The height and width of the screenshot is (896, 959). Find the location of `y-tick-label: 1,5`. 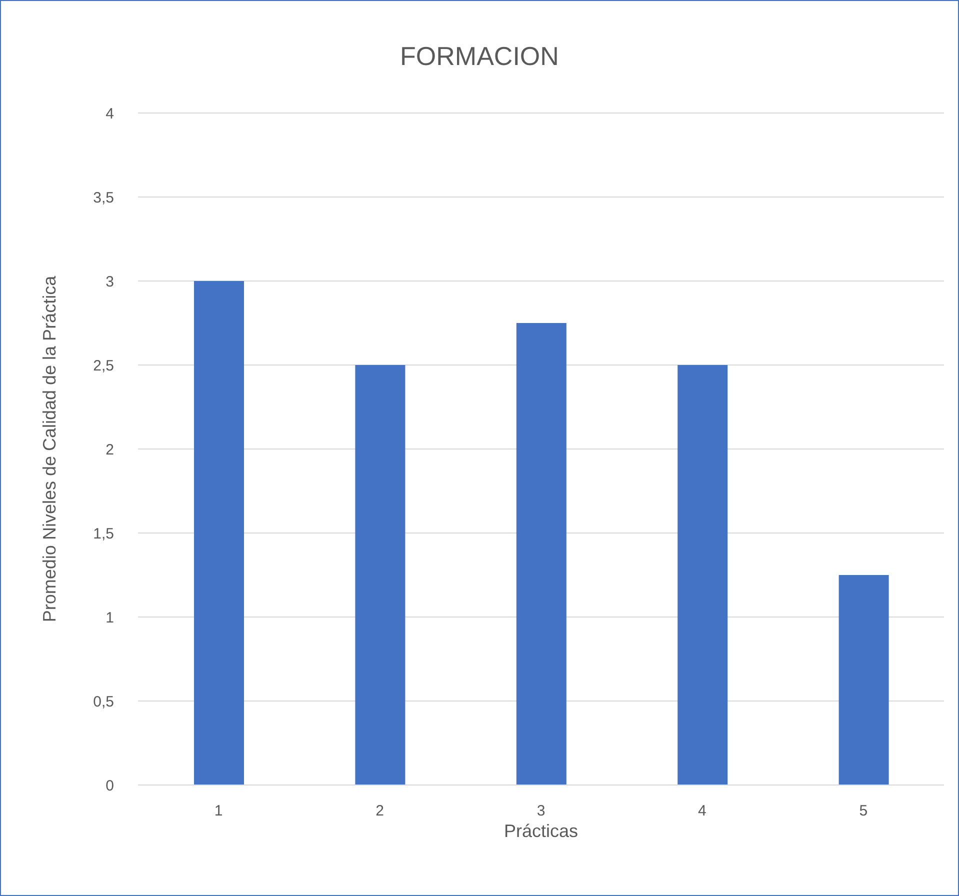

y-tick-label: 1,5 is located at coordinates (103, 533).